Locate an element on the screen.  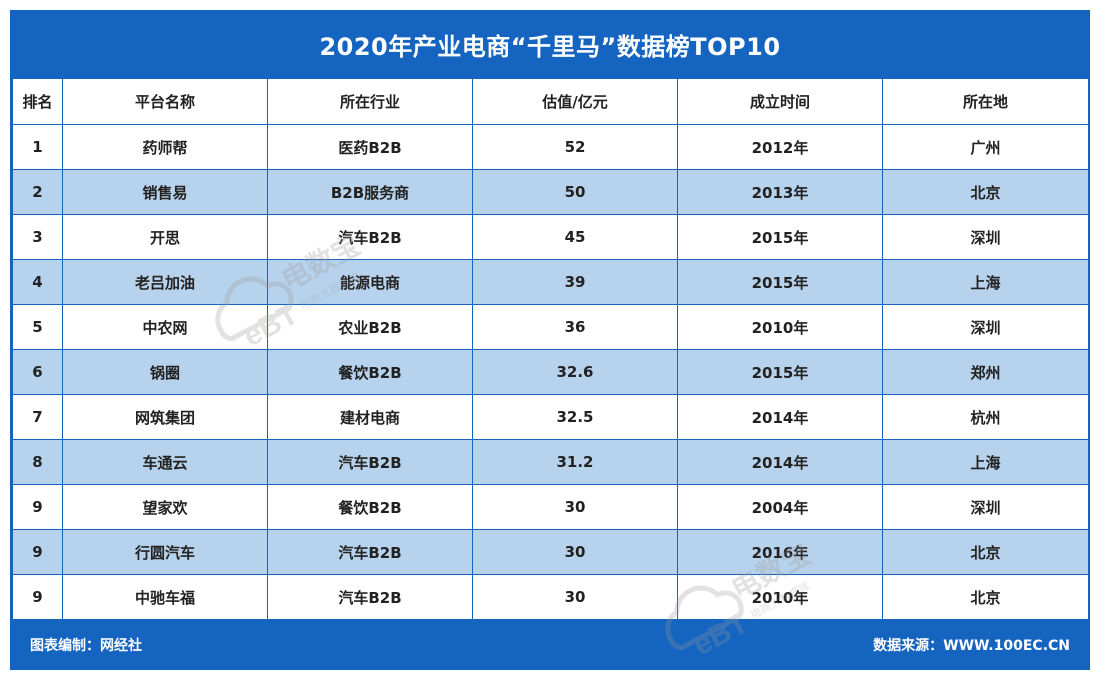
cell-rank: 5 is located at coordinates (37, 327).